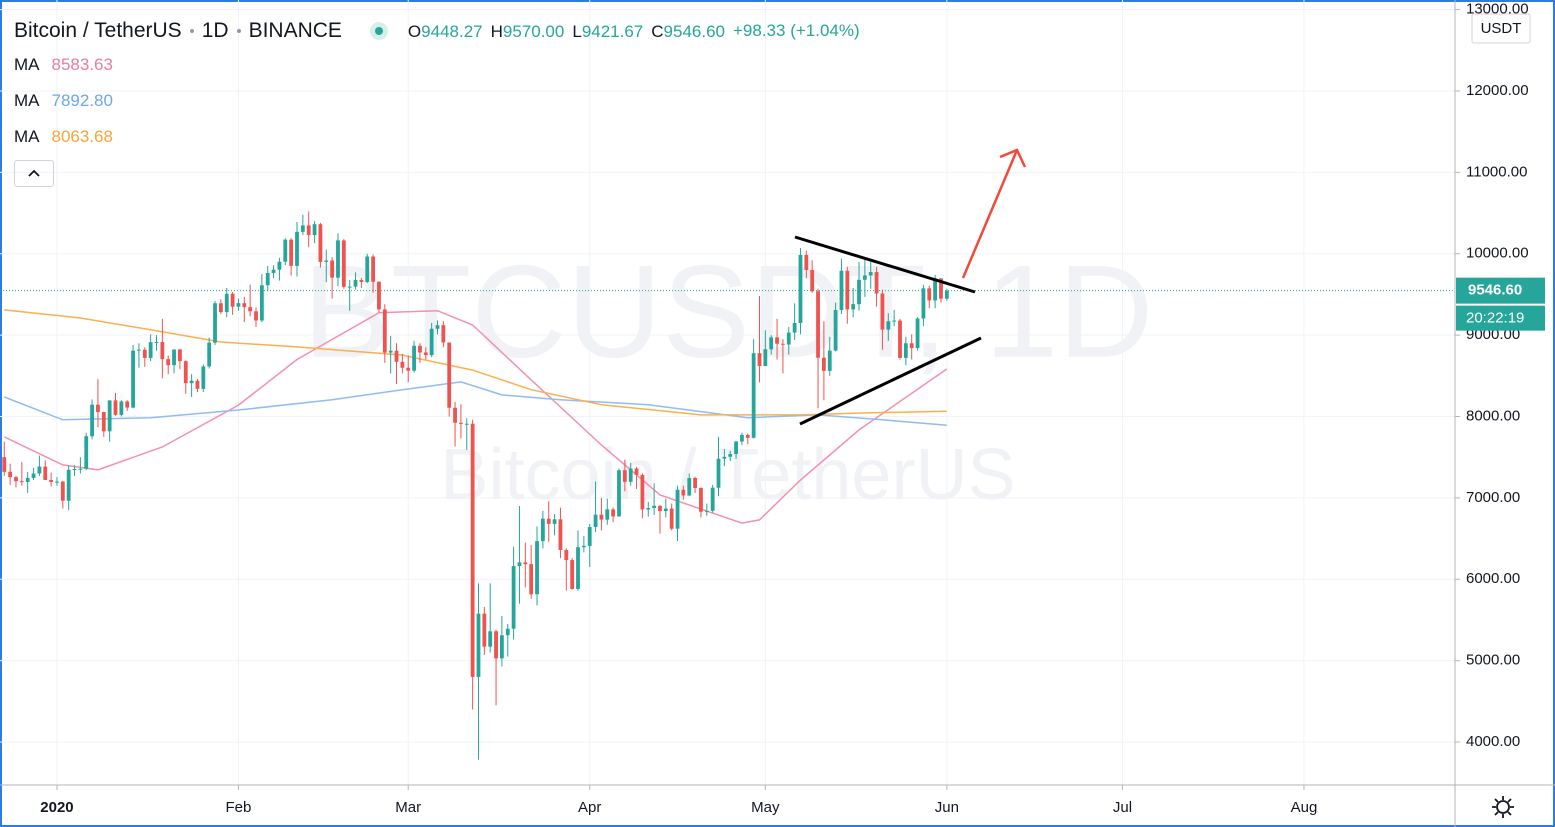 This screenshot has width=1555, height=827. What do you see at coordinates (1495, 318) in the screenshot?
I see `countdown-label: 20:22:19` at bounding box center [1495, 318].